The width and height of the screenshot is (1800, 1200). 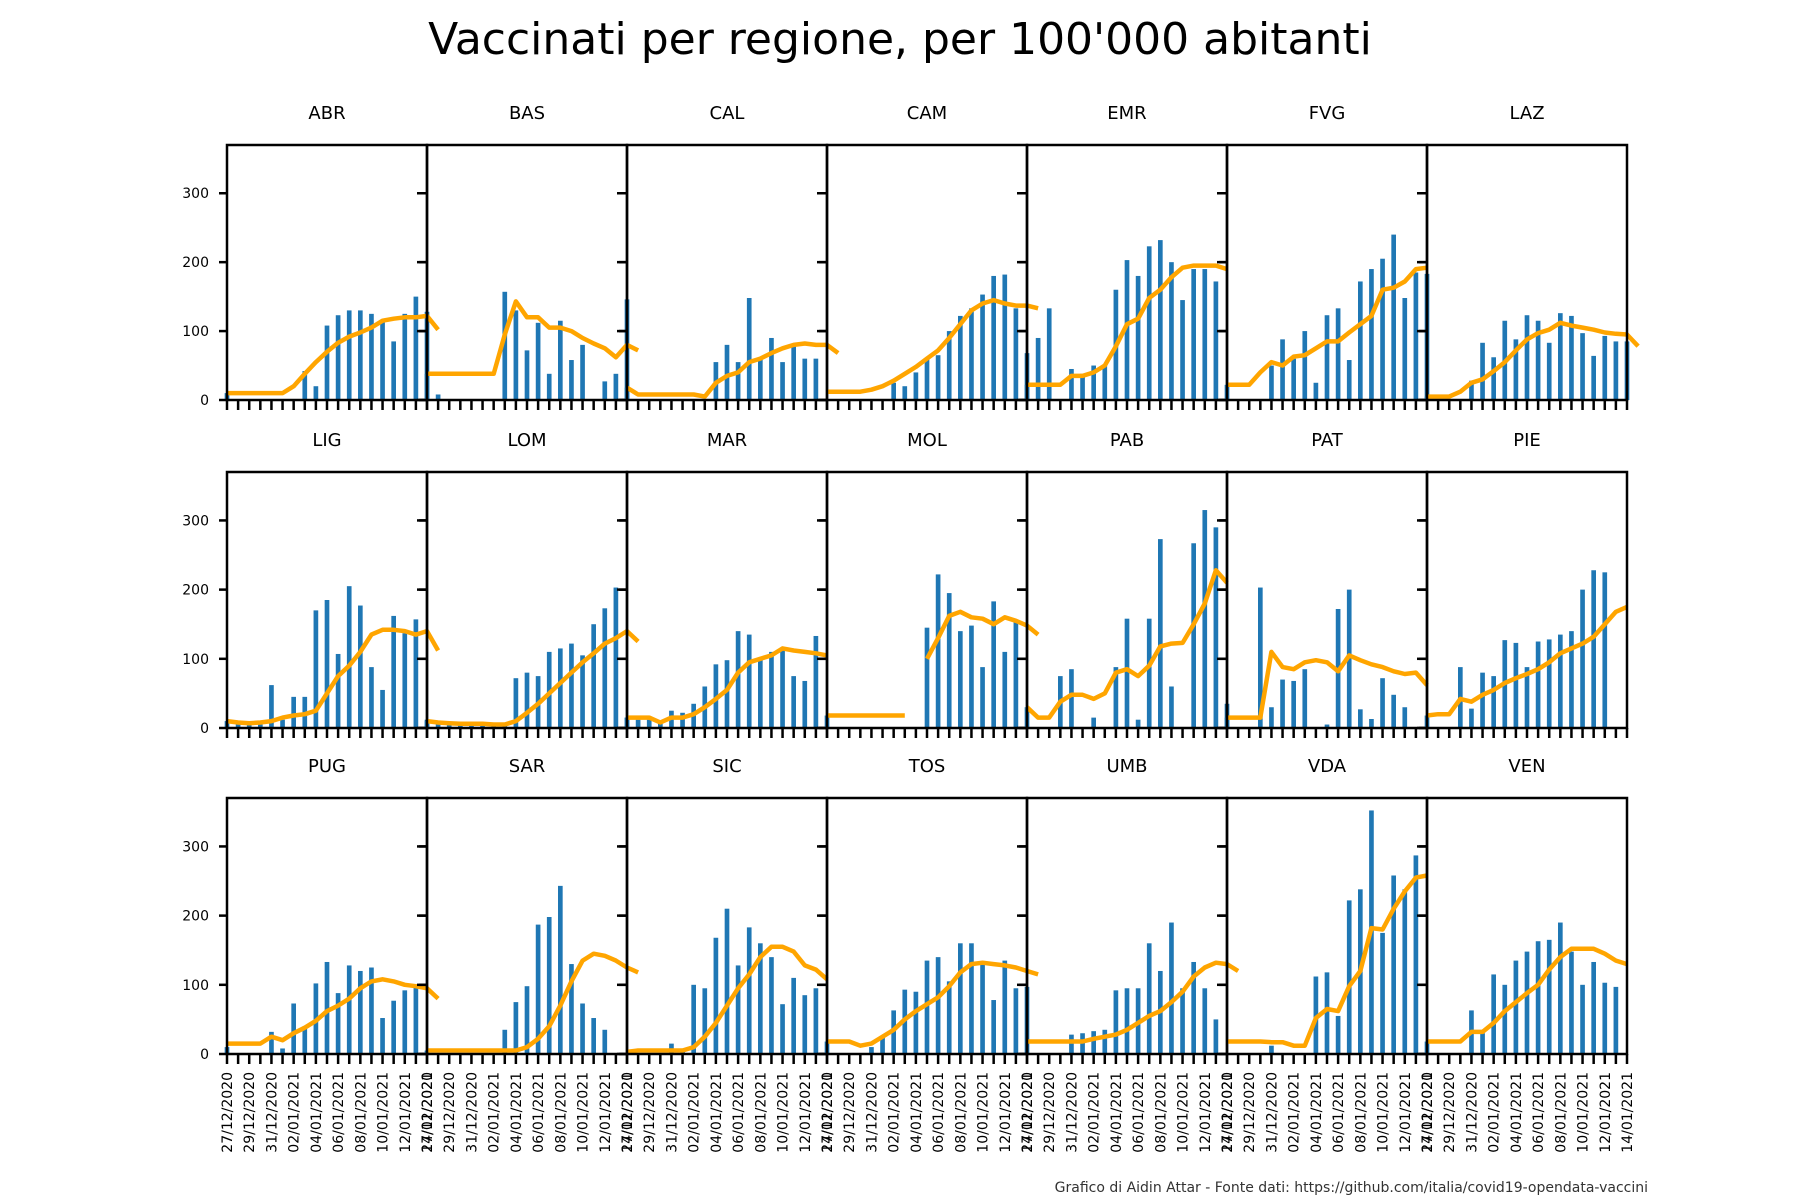 What do you see at coordinates (933, 663) in the screenshot?
I see `line-mol` at bounding box center [933, 663].